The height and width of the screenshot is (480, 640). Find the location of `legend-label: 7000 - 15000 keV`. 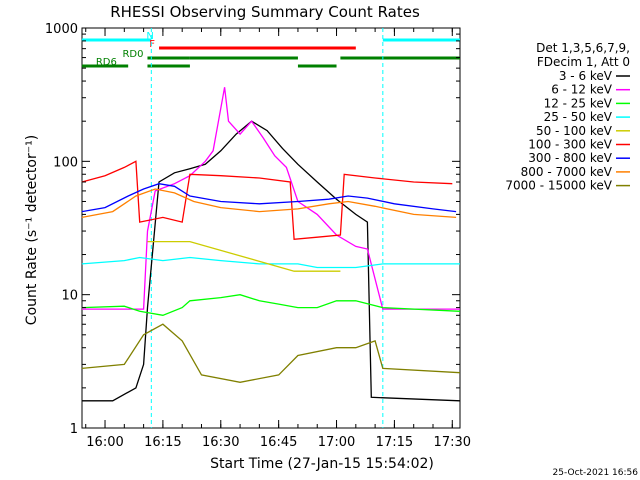

legend-label: 7000 - 15000 keV is located at coordinates (558, 186).